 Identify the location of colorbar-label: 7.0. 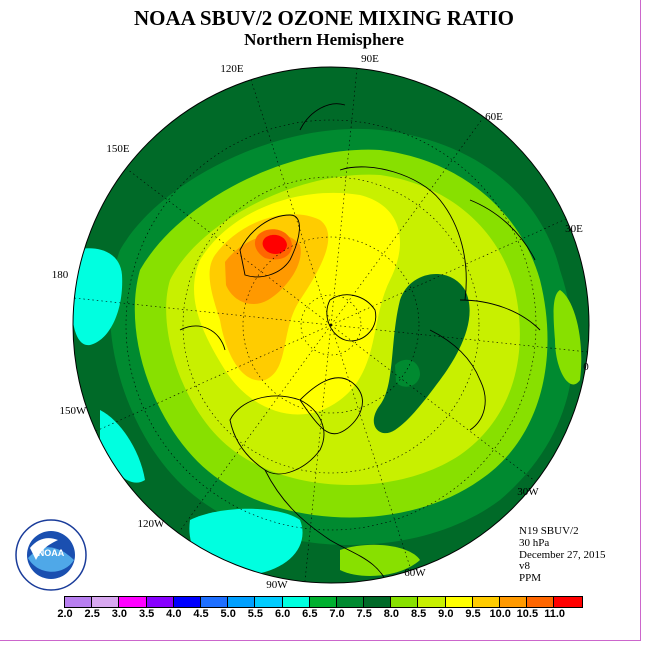
(337, 614).